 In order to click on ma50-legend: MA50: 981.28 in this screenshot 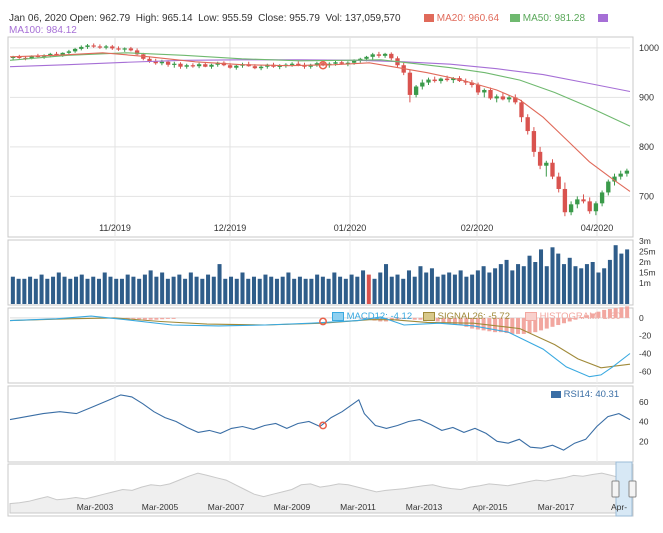, I will do `click(547, 19)`.